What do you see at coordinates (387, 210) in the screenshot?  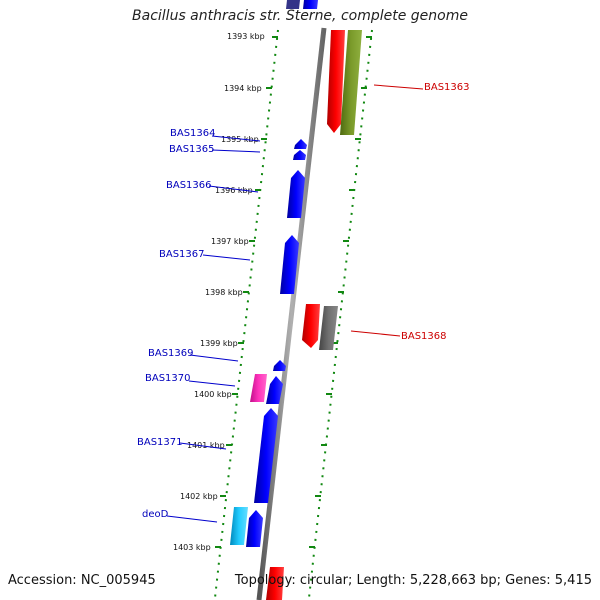 I see `right-leader-lines` at bounding box center [387, 210].